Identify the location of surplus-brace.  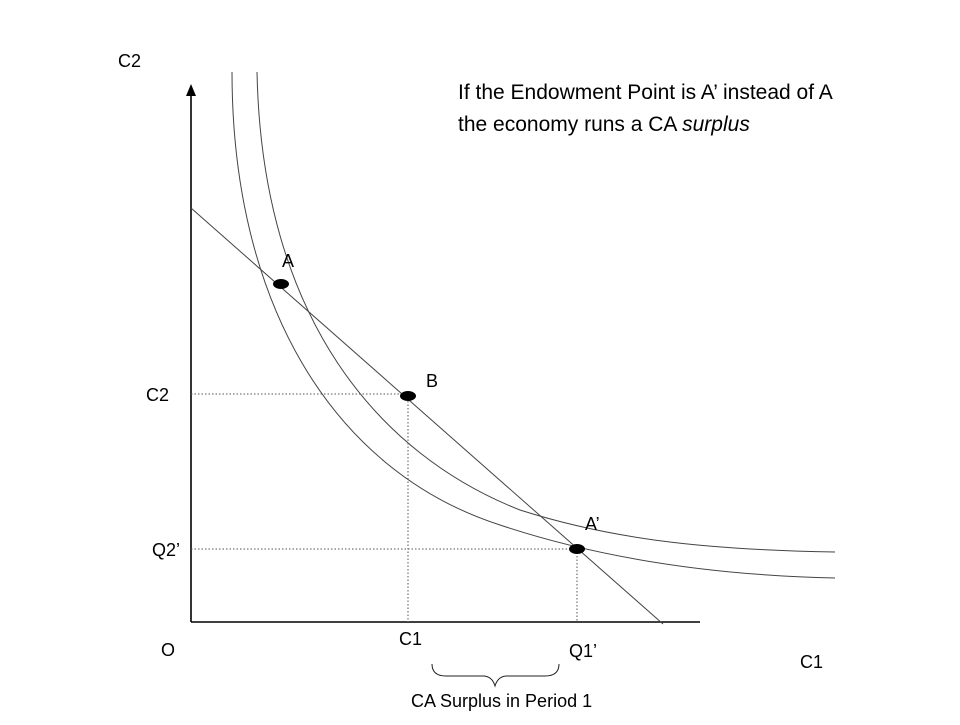
(495, 675).